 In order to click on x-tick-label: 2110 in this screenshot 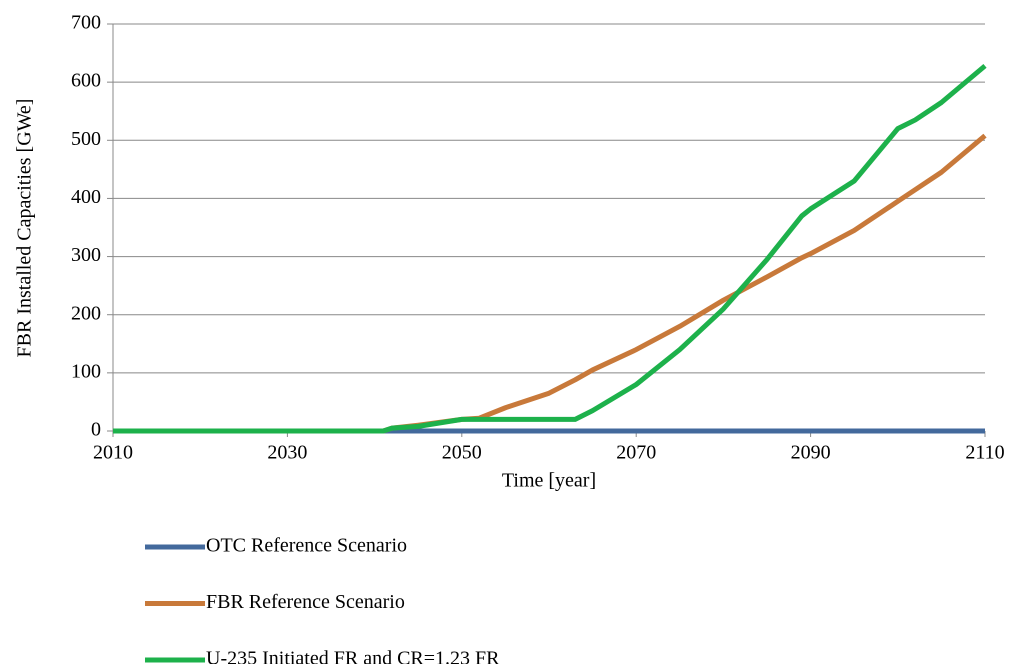, I will do `click(984, 453)`.